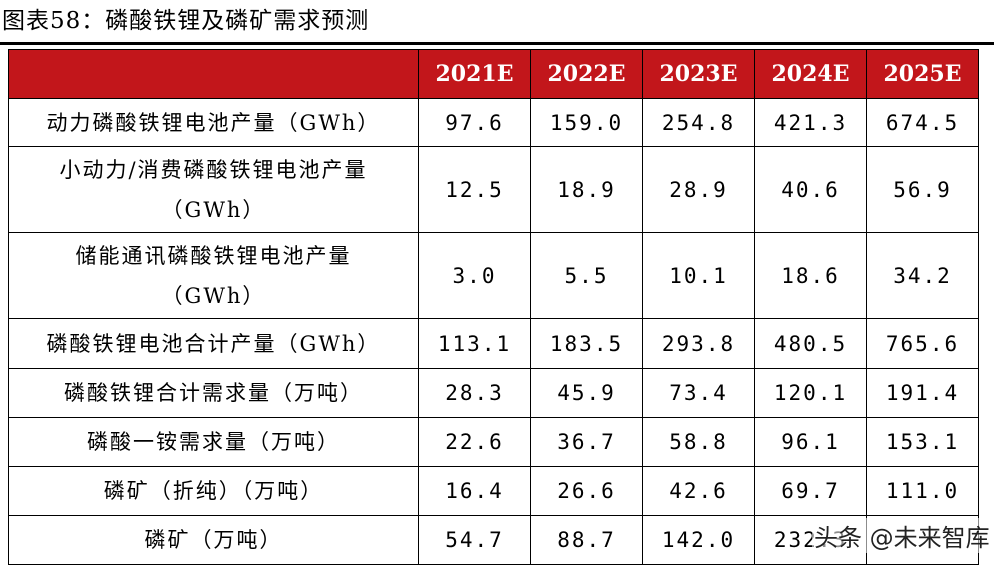 This screenshot has width=994, height=565. Describe the element at coordinates (698, 540) in the screenshot. I see `table-cell: 142.0` at that location.